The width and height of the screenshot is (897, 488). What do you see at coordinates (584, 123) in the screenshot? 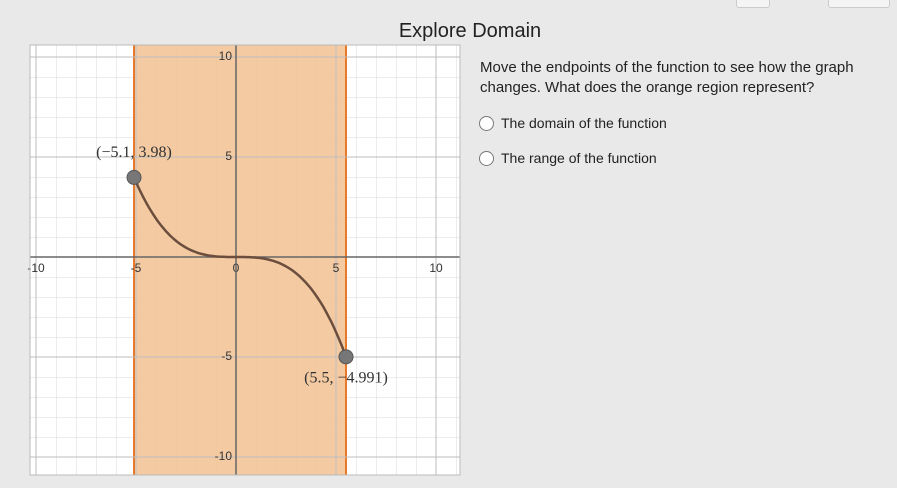
I see `option-label: The domain of the function` at bounding box center [584, 123].